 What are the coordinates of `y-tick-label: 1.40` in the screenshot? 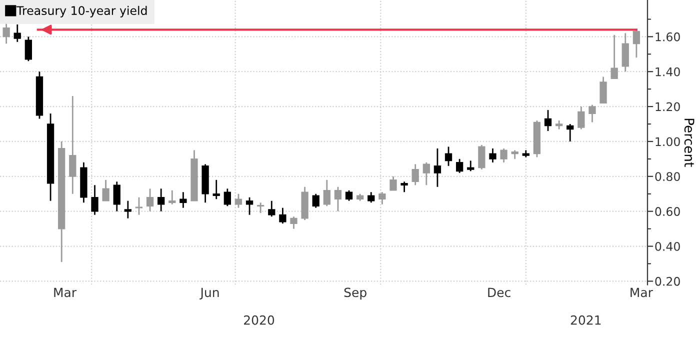 It's located at (668, 71).